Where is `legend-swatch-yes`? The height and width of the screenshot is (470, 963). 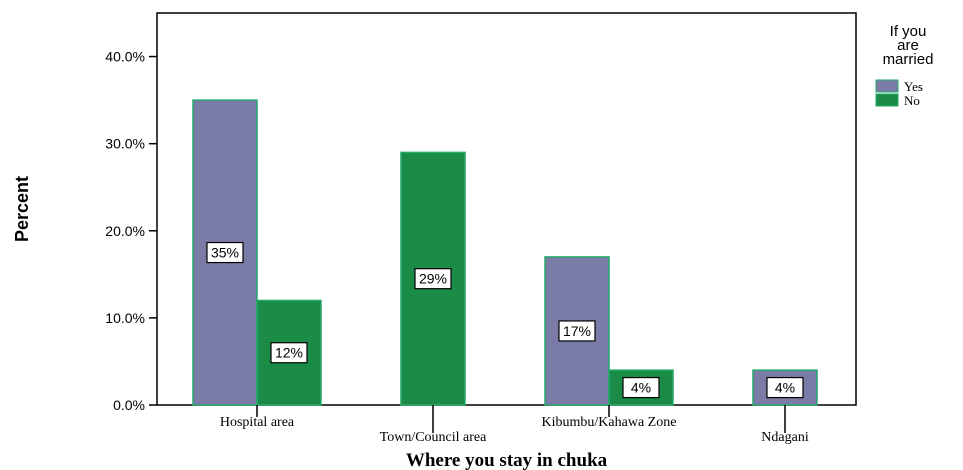
legend-swatch-yes is located at coordinates (887, 86).